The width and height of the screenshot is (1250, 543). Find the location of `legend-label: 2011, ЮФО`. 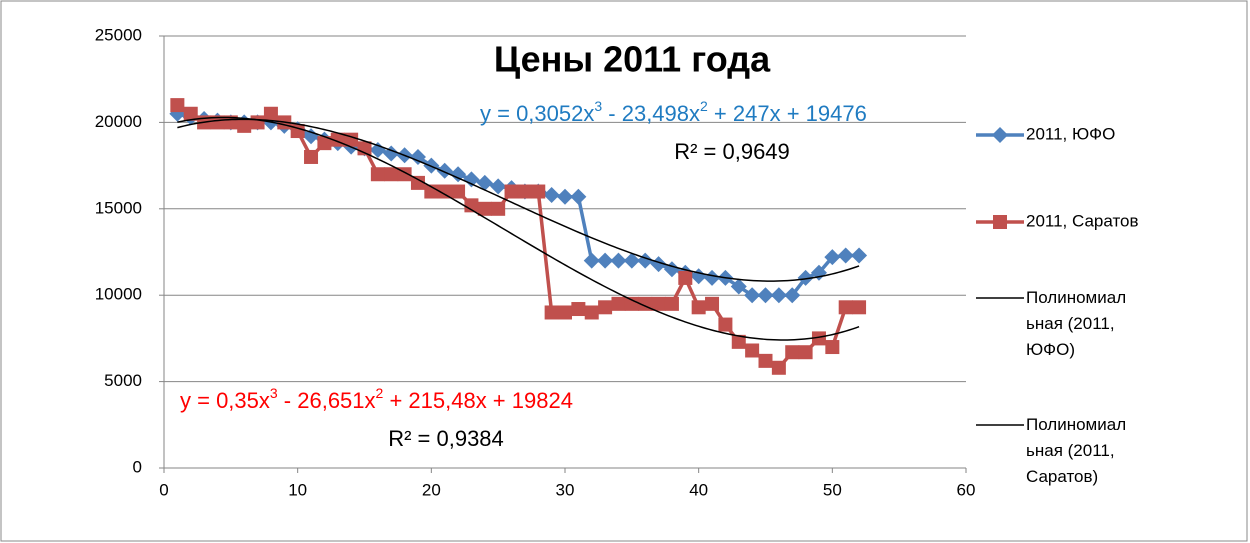

legend-label: 2011, ЮФО is located at coordinates (1070, 133).